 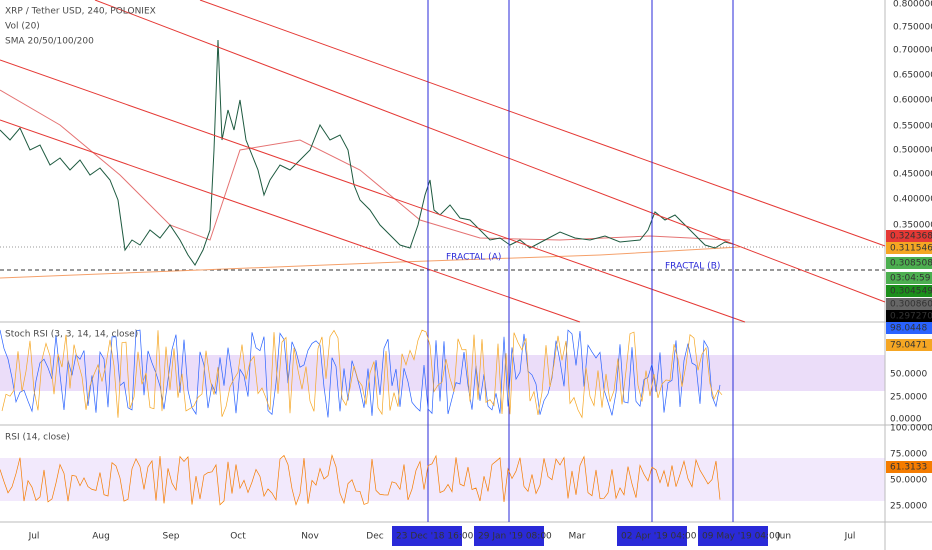 I want to click on rsi-tick-label: 25.0000, so click(x=908, y=507).